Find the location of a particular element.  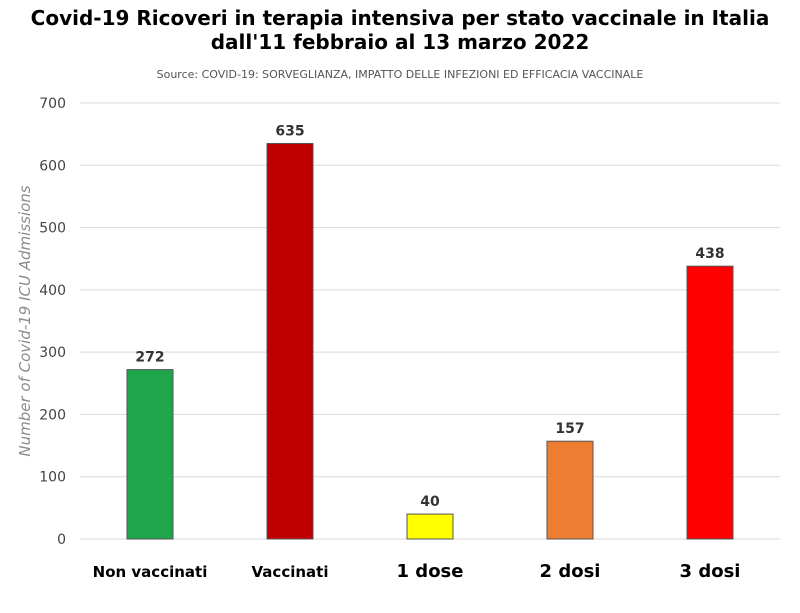

data-label: 272 is located at coordinates (149, 358).